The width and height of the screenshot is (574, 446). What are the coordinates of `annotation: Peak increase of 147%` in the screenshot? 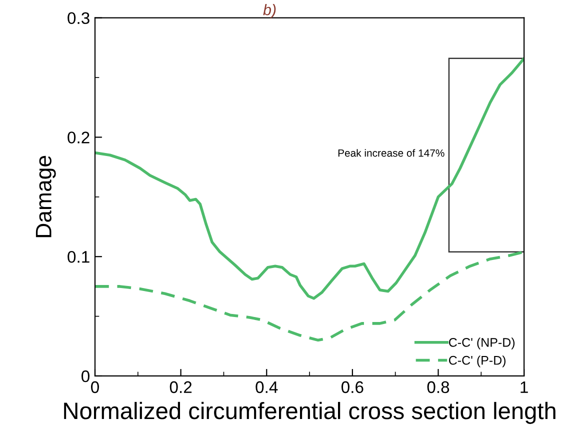 It's located at (391, 153).